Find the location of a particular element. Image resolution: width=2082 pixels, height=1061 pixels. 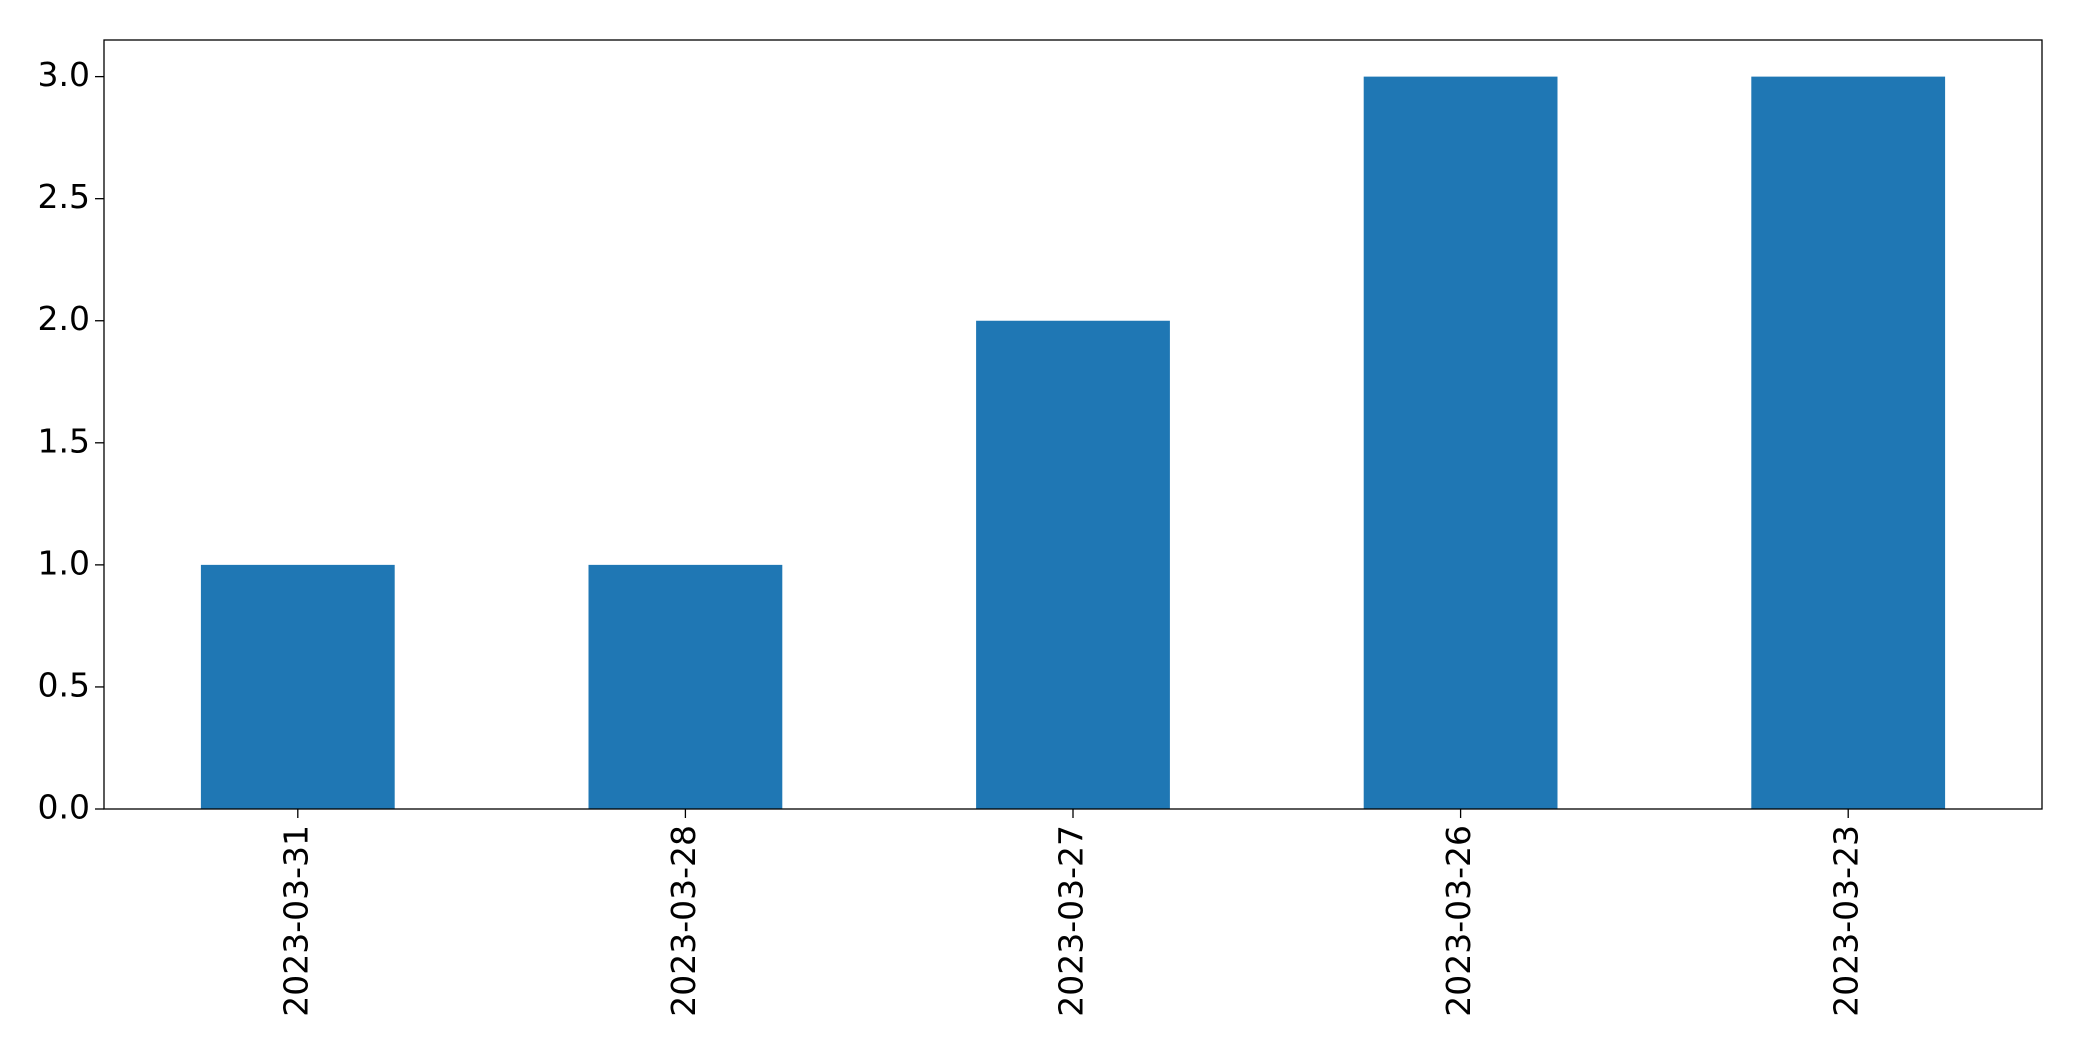

y-tick-label: 1.5 is located at coordinates (64, 440).